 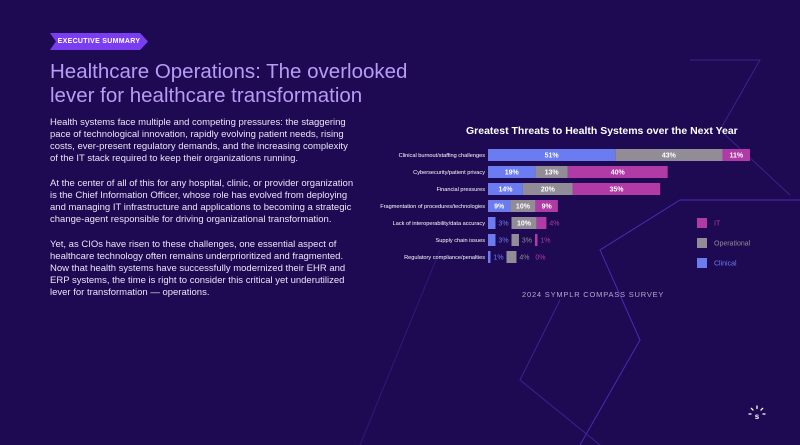 I want to click on data-label: 13%, so click(x=552, y=173).